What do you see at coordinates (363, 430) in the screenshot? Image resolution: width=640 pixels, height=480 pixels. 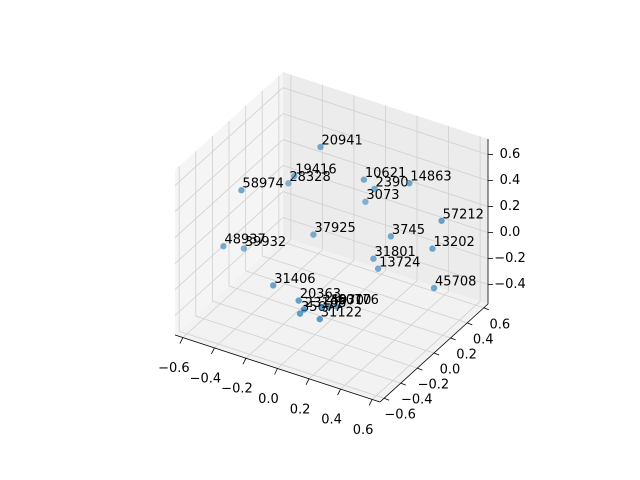 I see `x-tick-label: 0.6` at bounding box center [363, 430].